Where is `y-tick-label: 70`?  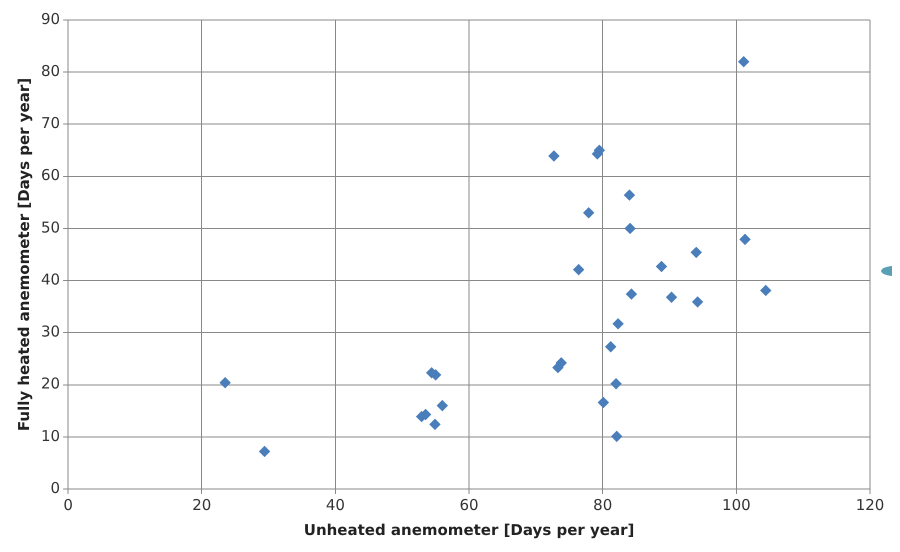 y-tick-label: 70 is located at coordinates (50, 123).